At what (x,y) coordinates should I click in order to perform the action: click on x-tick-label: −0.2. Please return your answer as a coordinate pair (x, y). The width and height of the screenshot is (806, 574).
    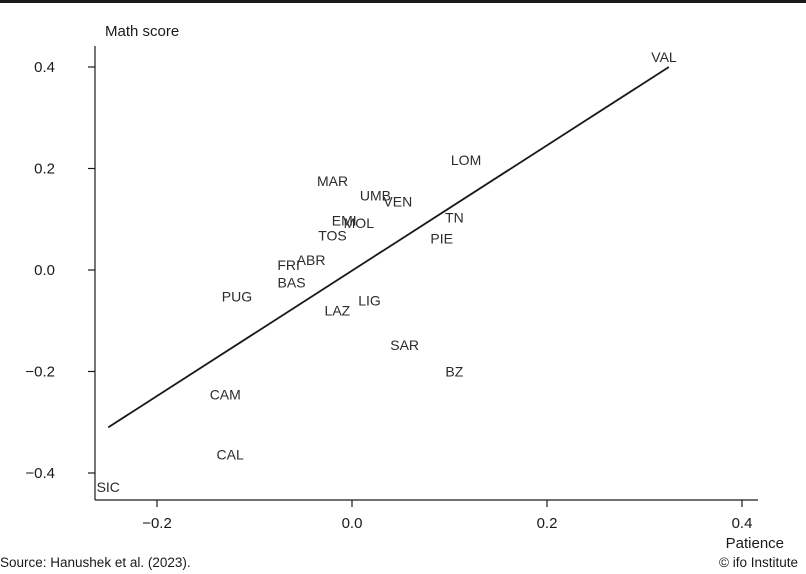
    Looking at the image, I should click on (157, 523).